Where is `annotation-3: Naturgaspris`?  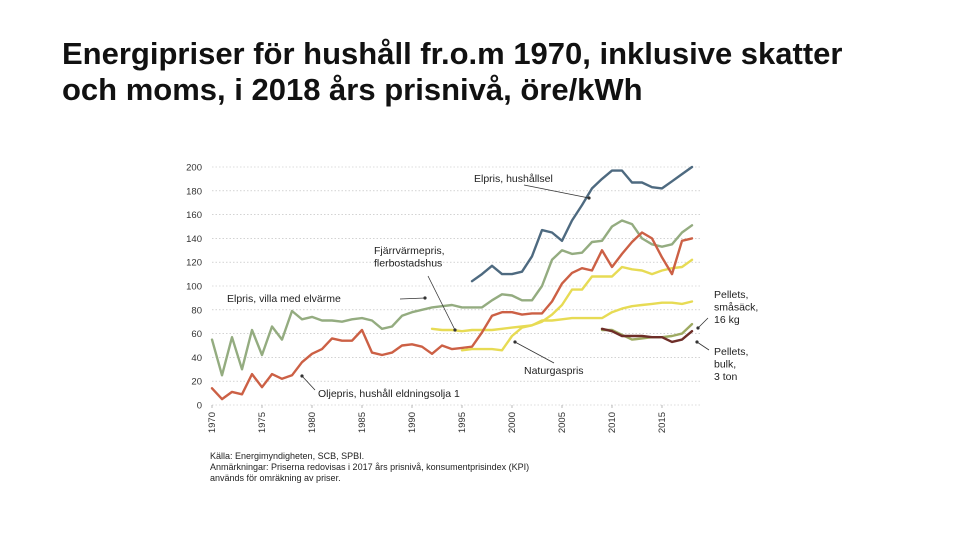
annotation-3: Naturgaspris is located at coordinates (548, 358).